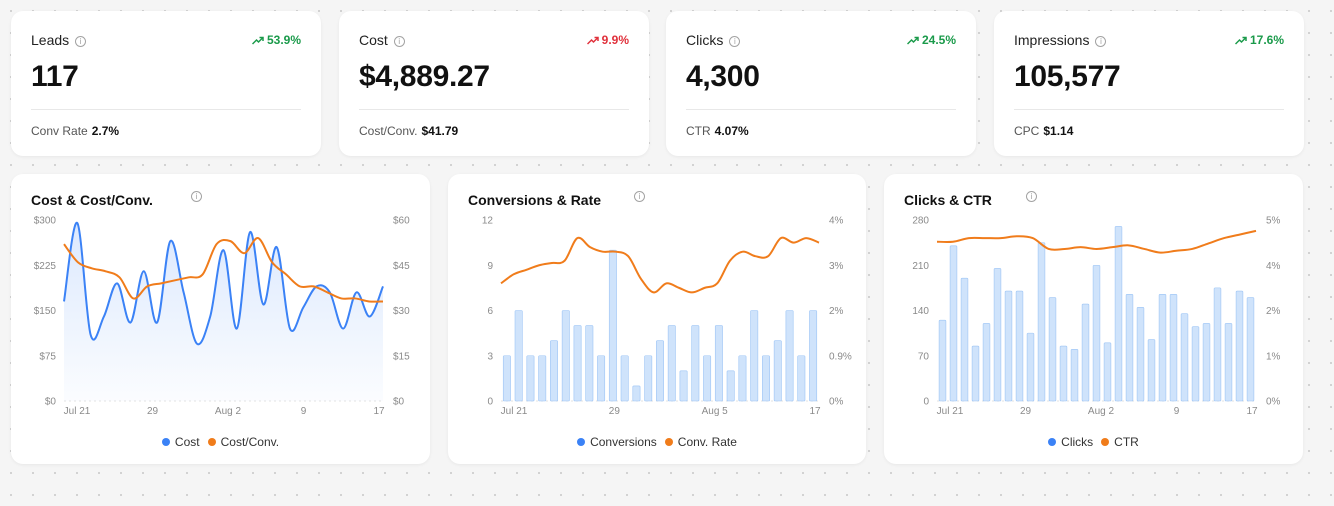 This screenshot has height=506, width=1334. I want to click on y-left-tick: 210, so click(920, 266).